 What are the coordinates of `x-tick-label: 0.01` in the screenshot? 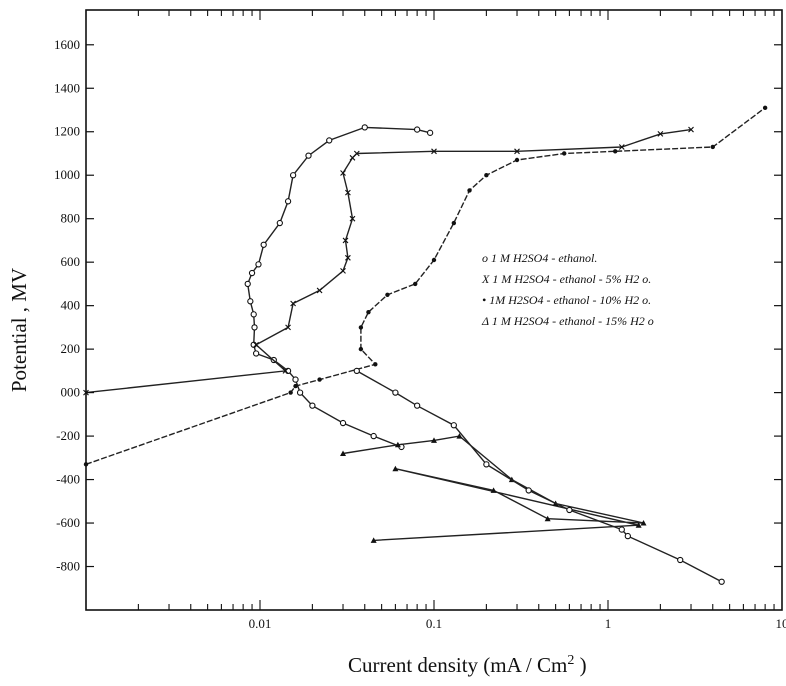 It's located at (260, 623).